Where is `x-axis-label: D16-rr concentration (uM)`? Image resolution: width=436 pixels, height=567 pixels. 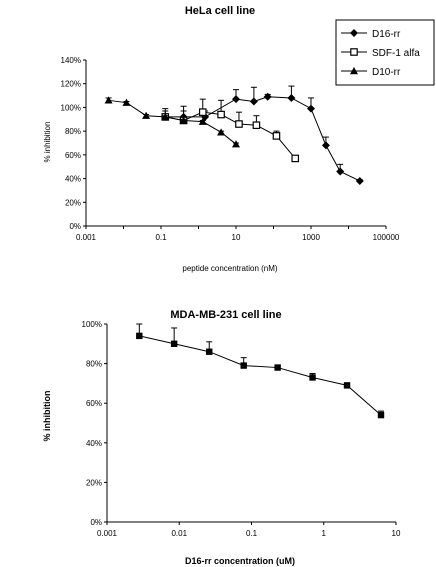
x-axis-label: D16-rr concentration (uM) is located at coordinates (240, 561).